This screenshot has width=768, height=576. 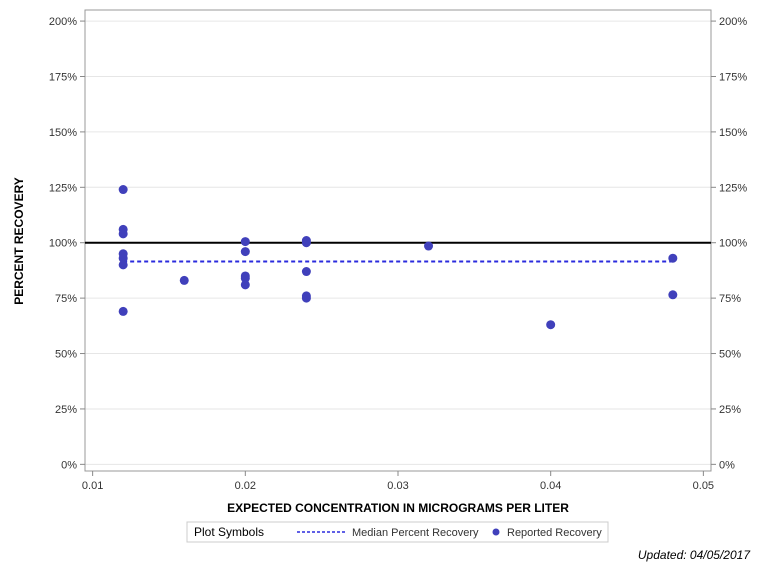 I want to click on x-tick-label: 0.03, so click(x=397, y=486).